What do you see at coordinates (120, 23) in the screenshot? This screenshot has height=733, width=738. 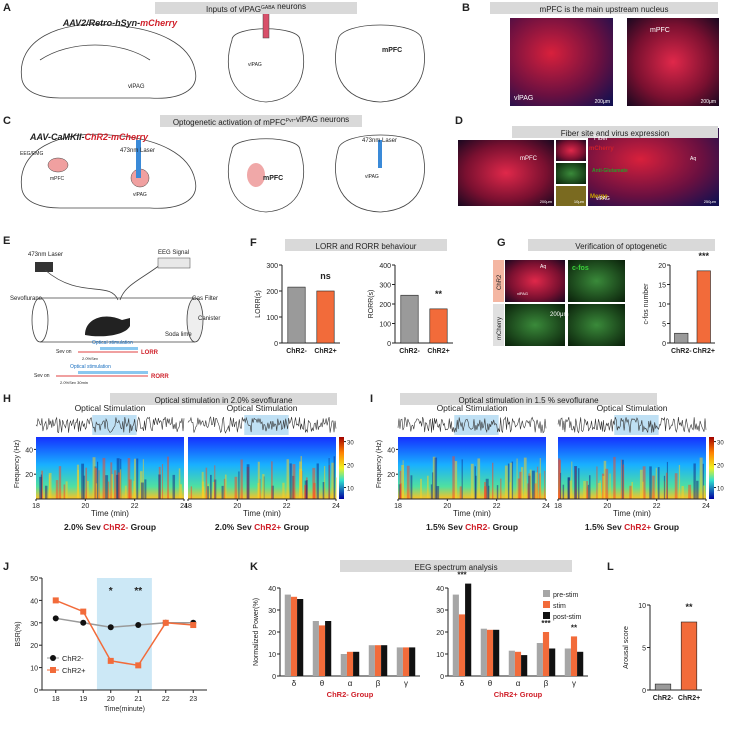 I see `label: AAV2/Retro-hSyn-mCherry` at bounding box center [120, 23].